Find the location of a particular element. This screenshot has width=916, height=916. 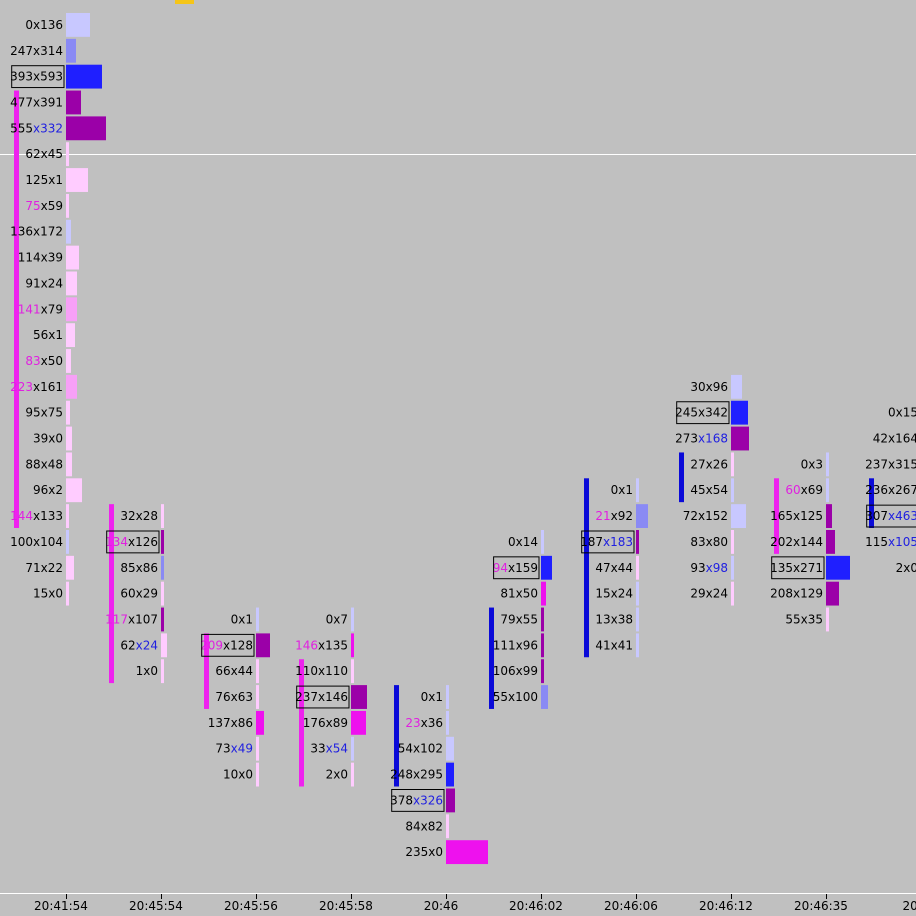

cell-label: 30x96 is located at coordinates (709, 387).